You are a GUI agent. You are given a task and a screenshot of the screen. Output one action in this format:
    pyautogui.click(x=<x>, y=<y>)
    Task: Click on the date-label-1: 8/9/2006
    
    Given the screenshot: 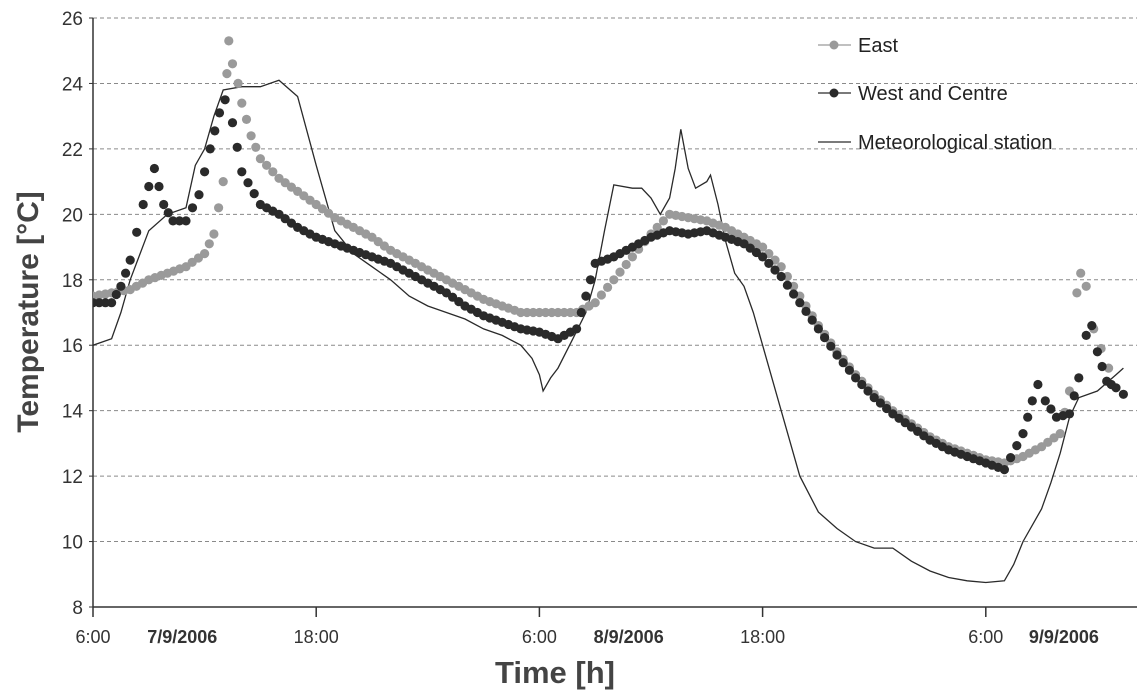 What is the action you would take?
    pyautogui.click(x=629, y=637)
    